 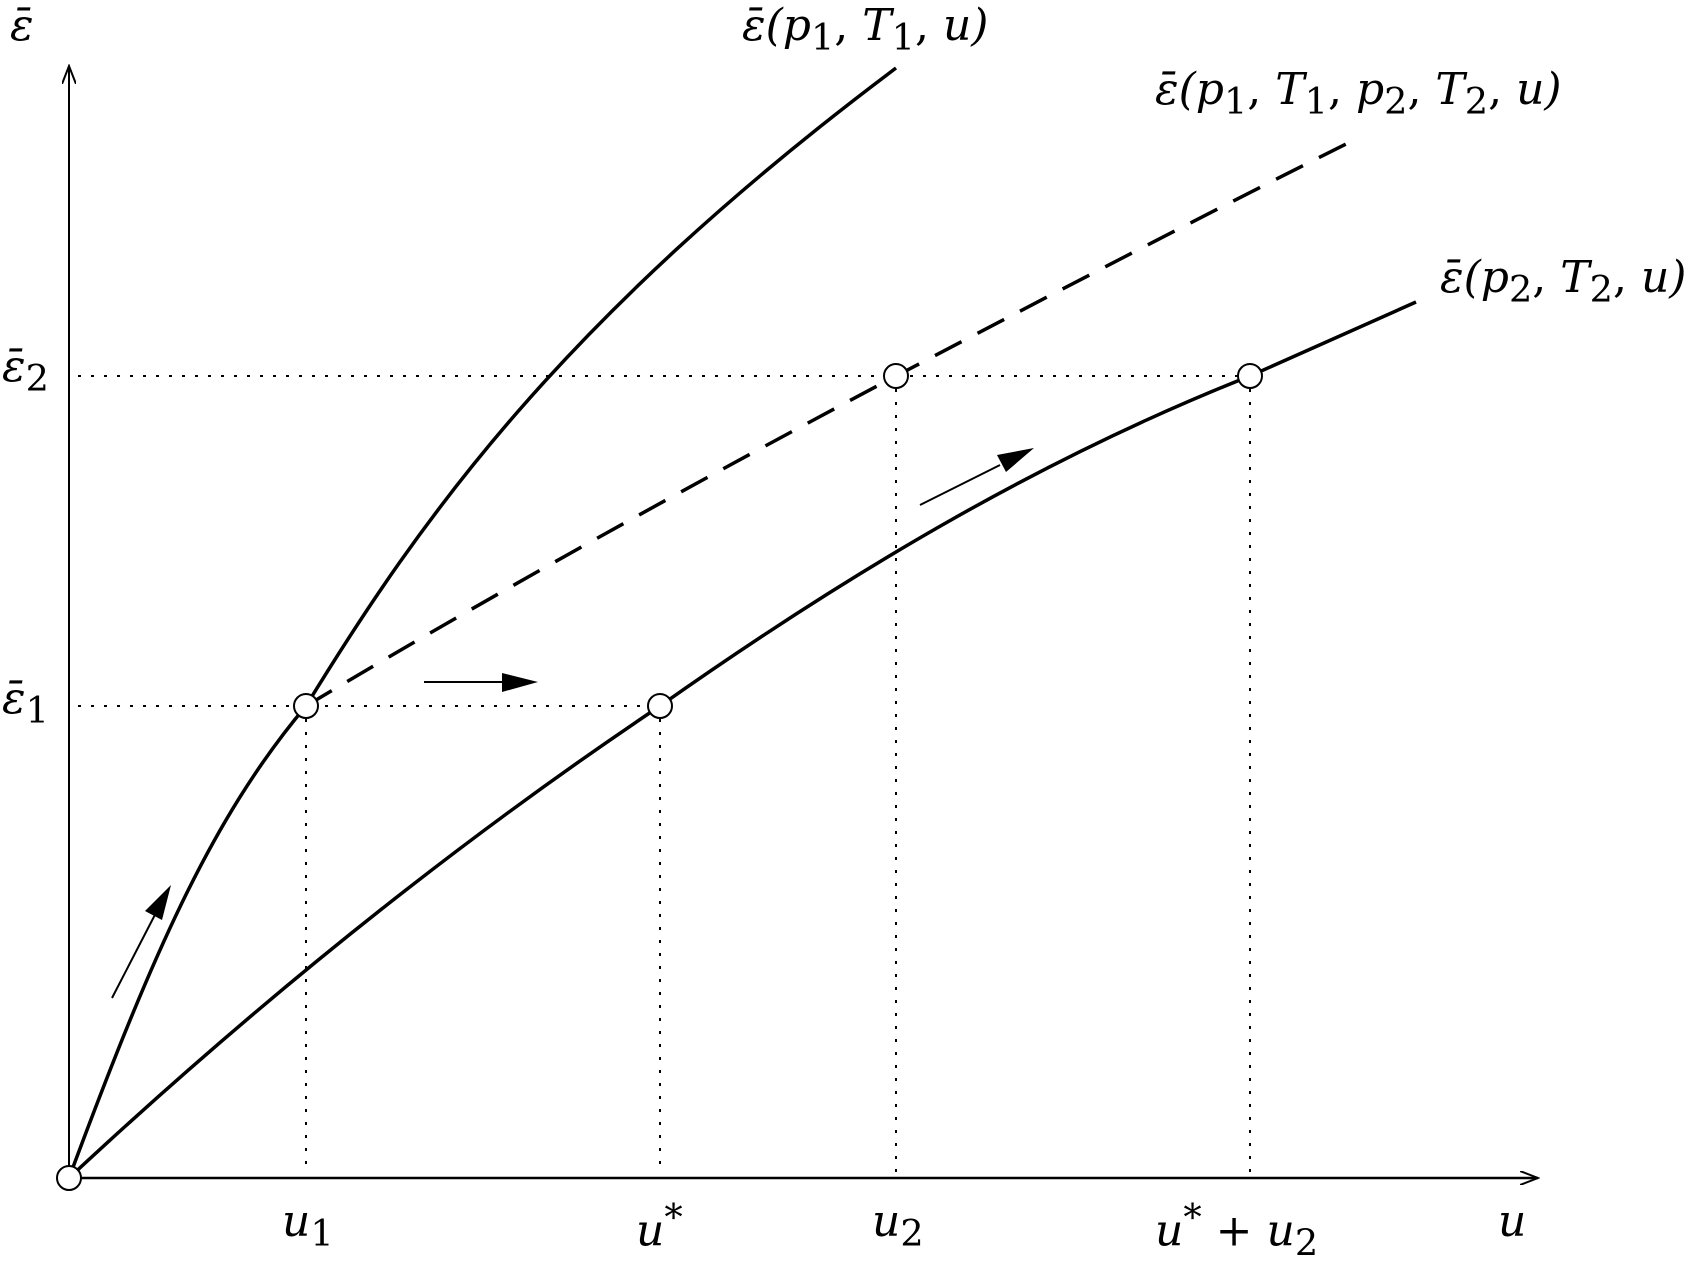 What do you see at coordinates (141, 942) in the screenshot?
I see `arrow-up-curve1` at bounding box center [141, 942].